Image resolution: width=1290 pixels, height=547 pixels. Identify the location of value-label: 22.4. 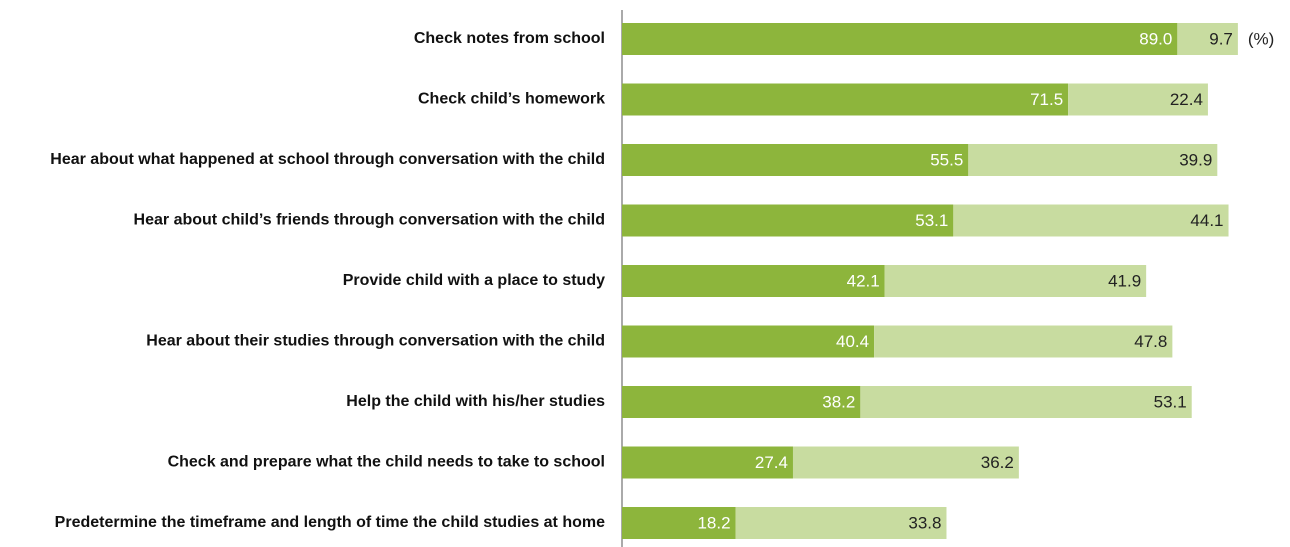
(1186, 99).